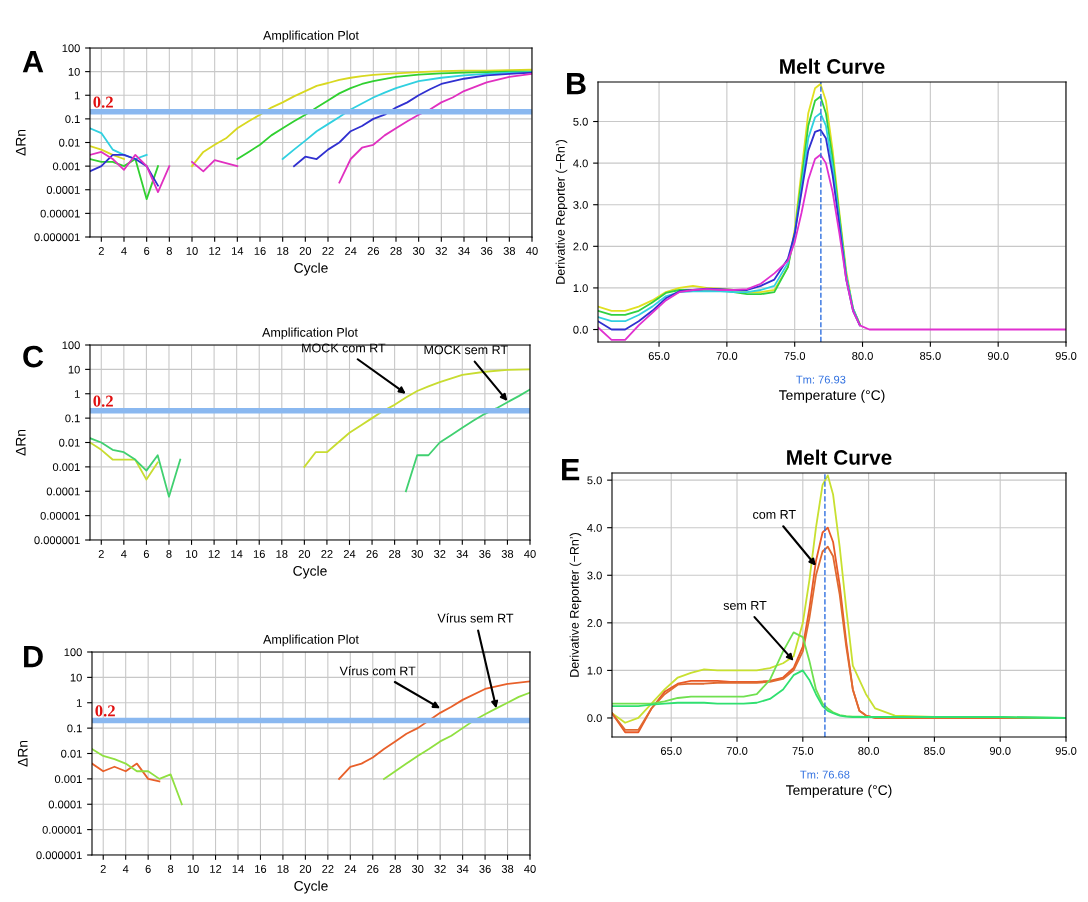 This screenshot has width=1088, height=902. What do you see at coordinates (571, 470) in the screenshot?
I see `text: E` at bounding box center [571, 470].